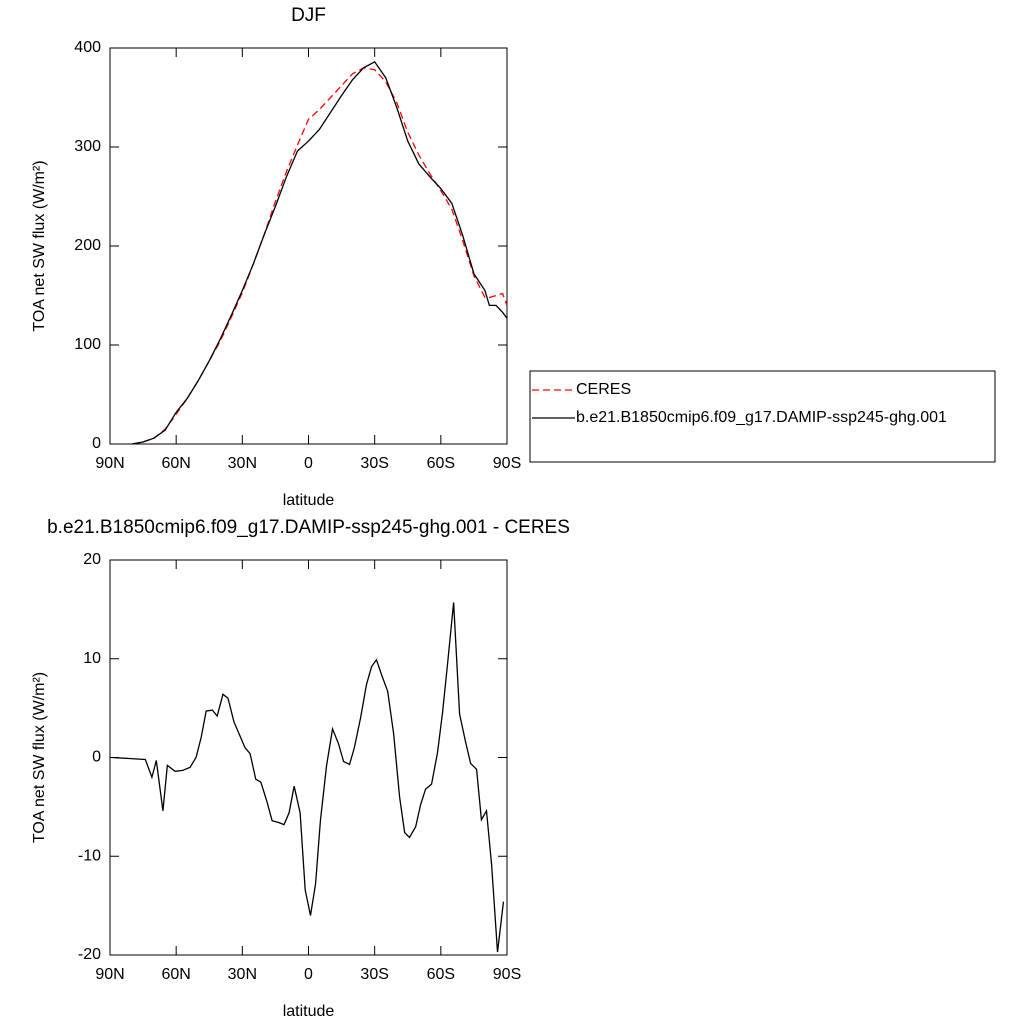 The image size is (1024, 1024). I want to click on y-tick-label: 100, so click(87, 344).